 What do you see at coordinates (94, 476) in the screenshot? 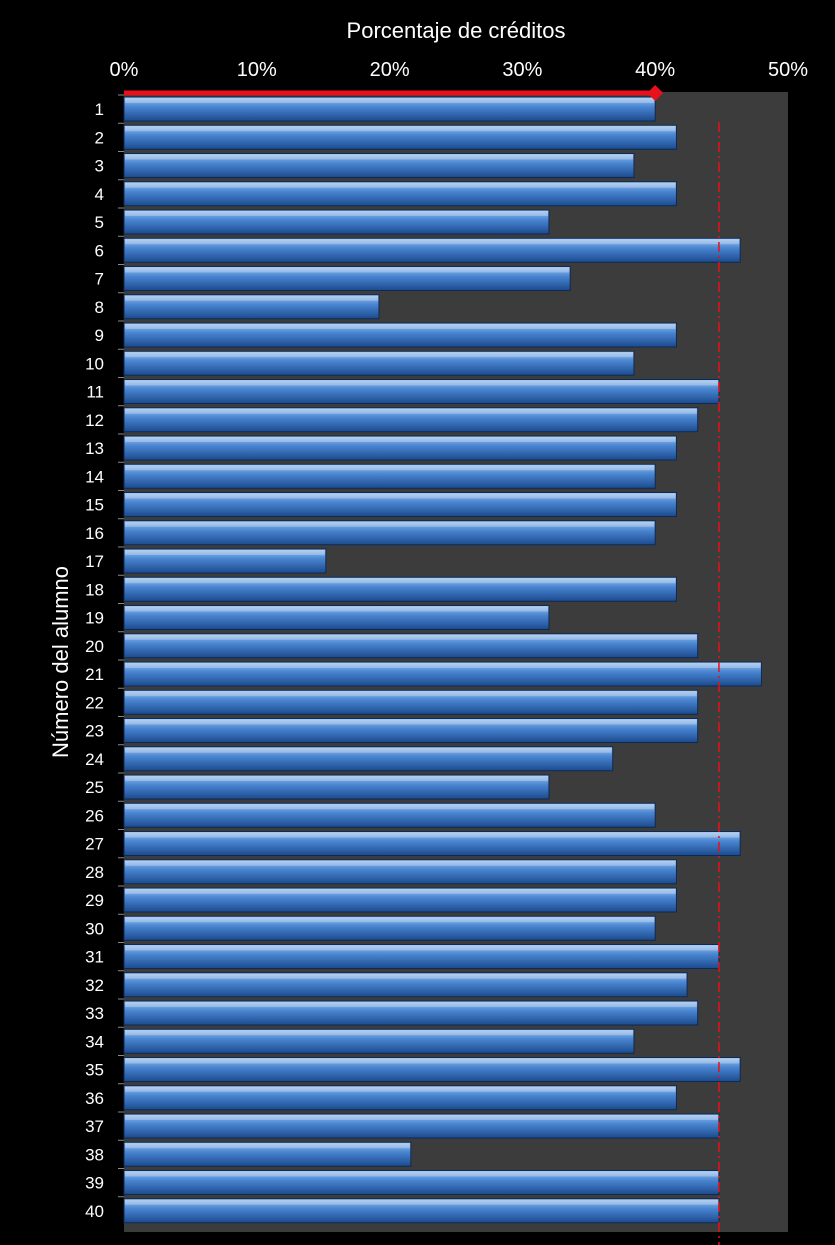
I see `category-label: 14` at bounding box center [94, 476].